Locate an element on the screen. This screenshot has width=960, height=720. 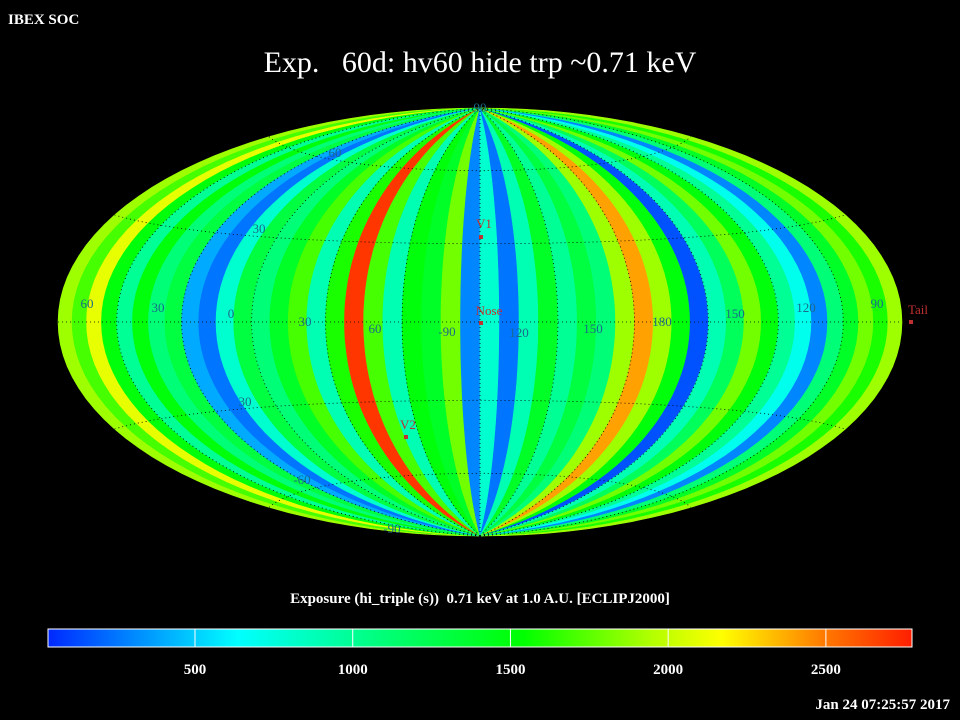
marker-label: Tail is located at coordinates (918, 309).